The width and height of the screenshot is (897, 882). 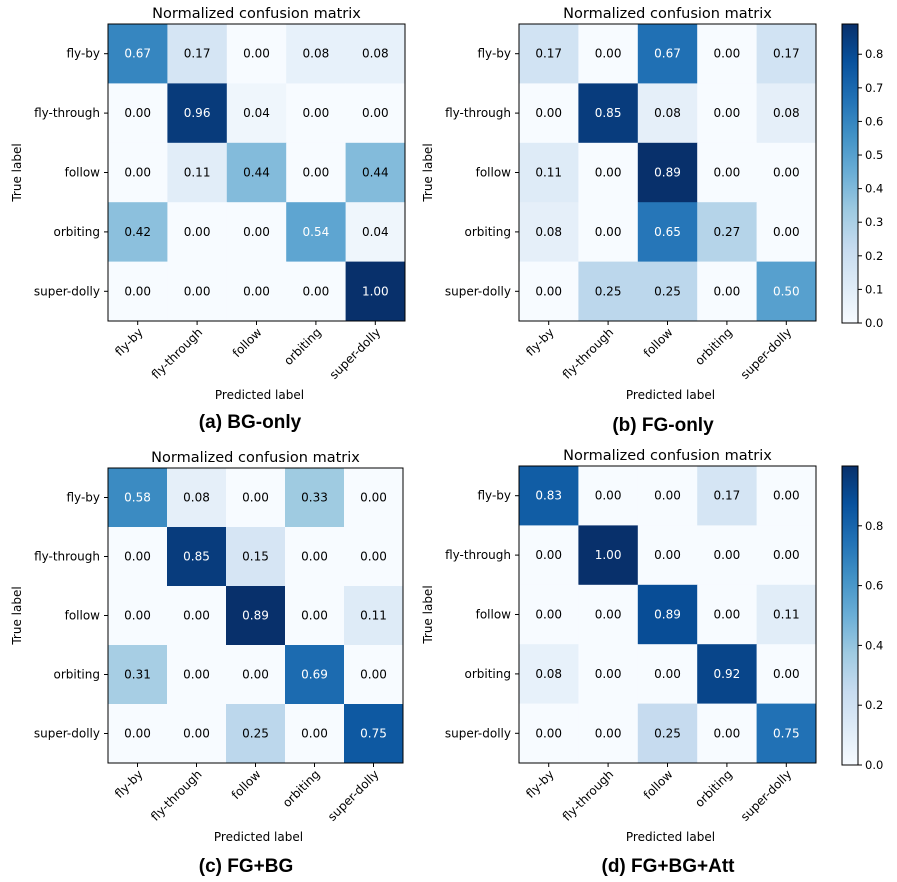 What do you see at coordinates (301, 788) in the screenshot?
I see `x-tick-label: orbiting` at bounding box center [301, 788].